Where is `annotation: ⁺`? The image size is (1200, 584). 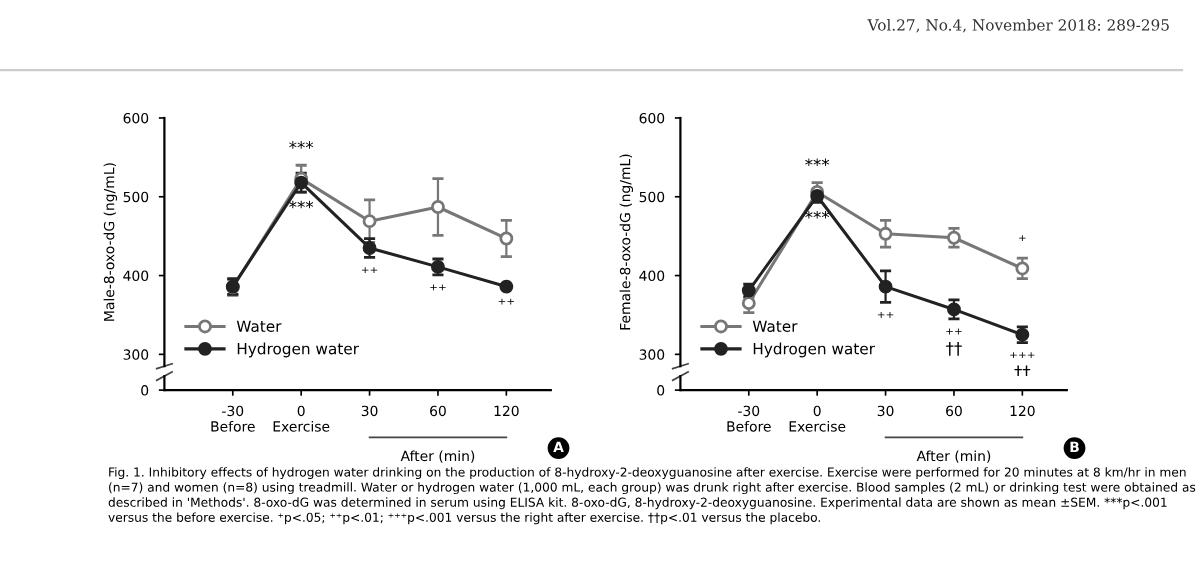 annotation: ⁺ is located at coordinates (1022, 238).